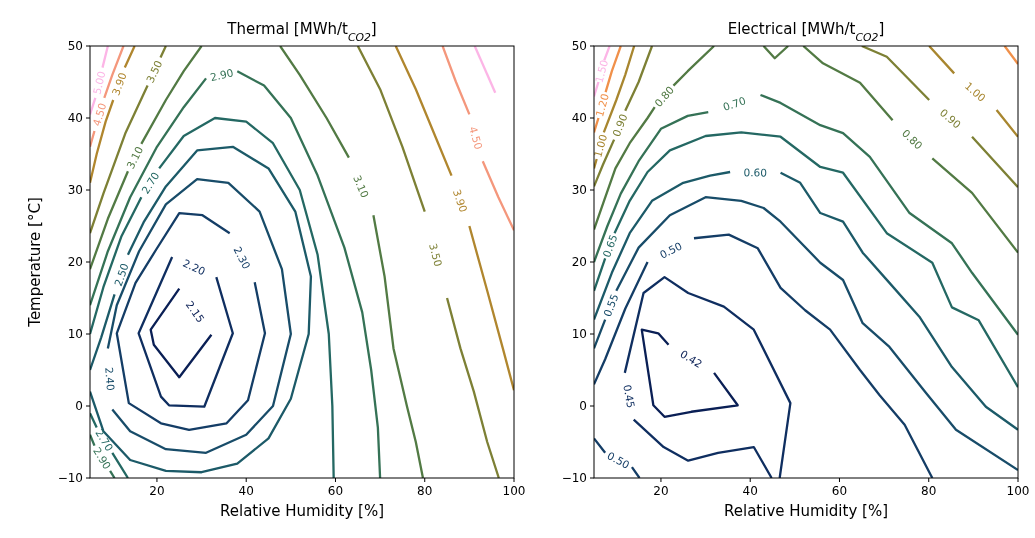 The image size is (1035, 538). I want to click on text: 2.90, so click(221, 75).